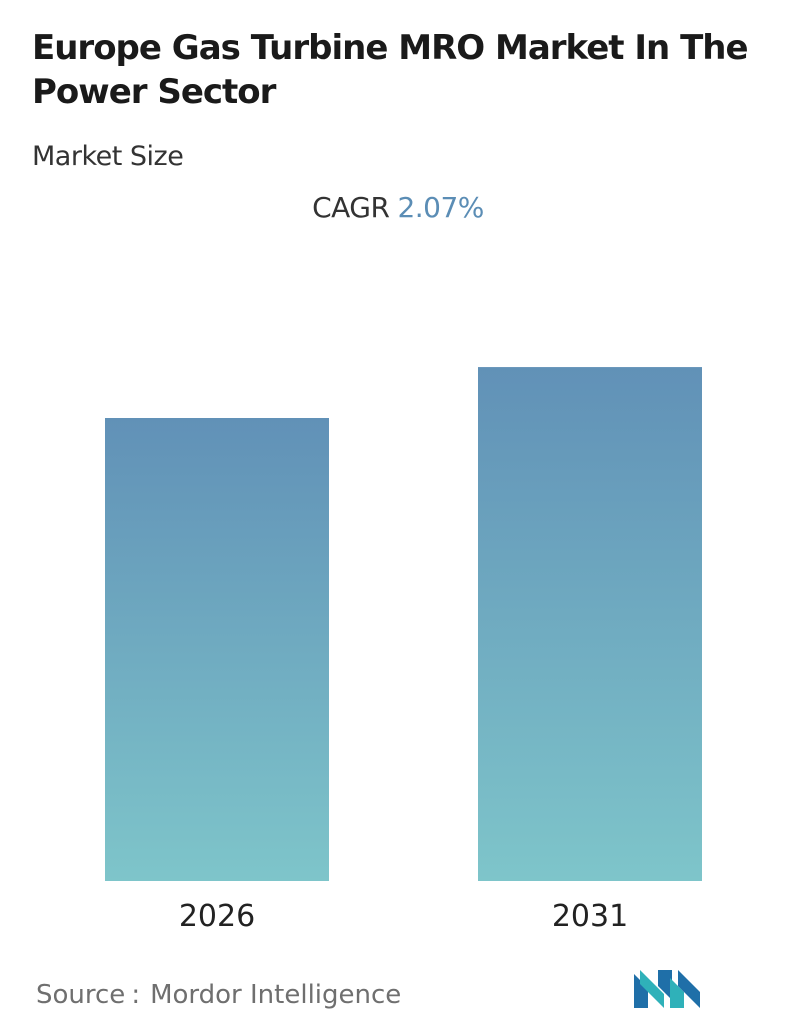 This screenshot has height=1034, width=796. I want to click on cagr-readout: CAGR 2.07%, so click(398, 208).